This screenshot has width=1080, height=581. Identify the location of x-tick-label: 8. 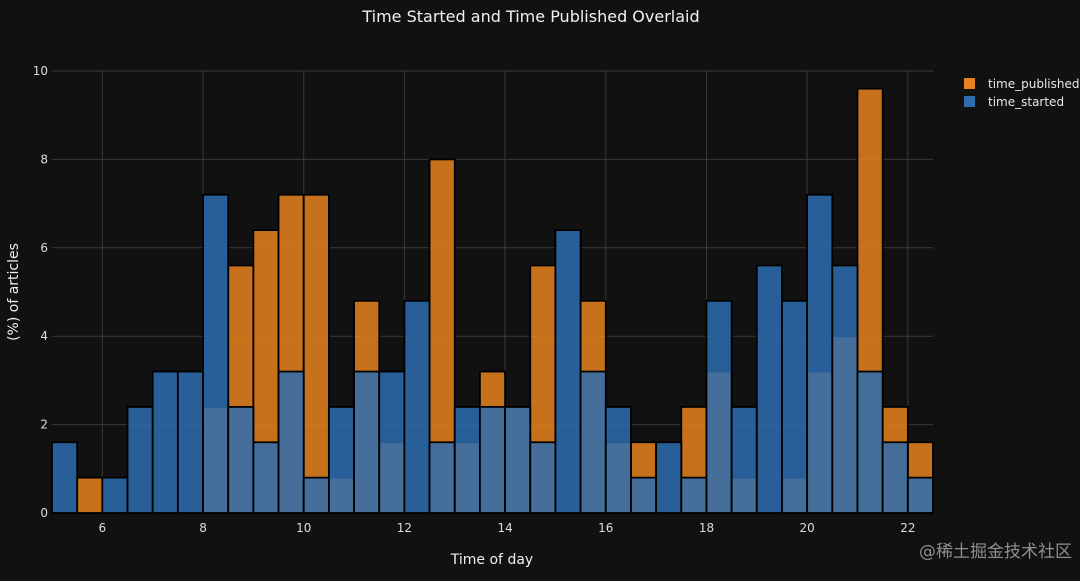
(203, 528).